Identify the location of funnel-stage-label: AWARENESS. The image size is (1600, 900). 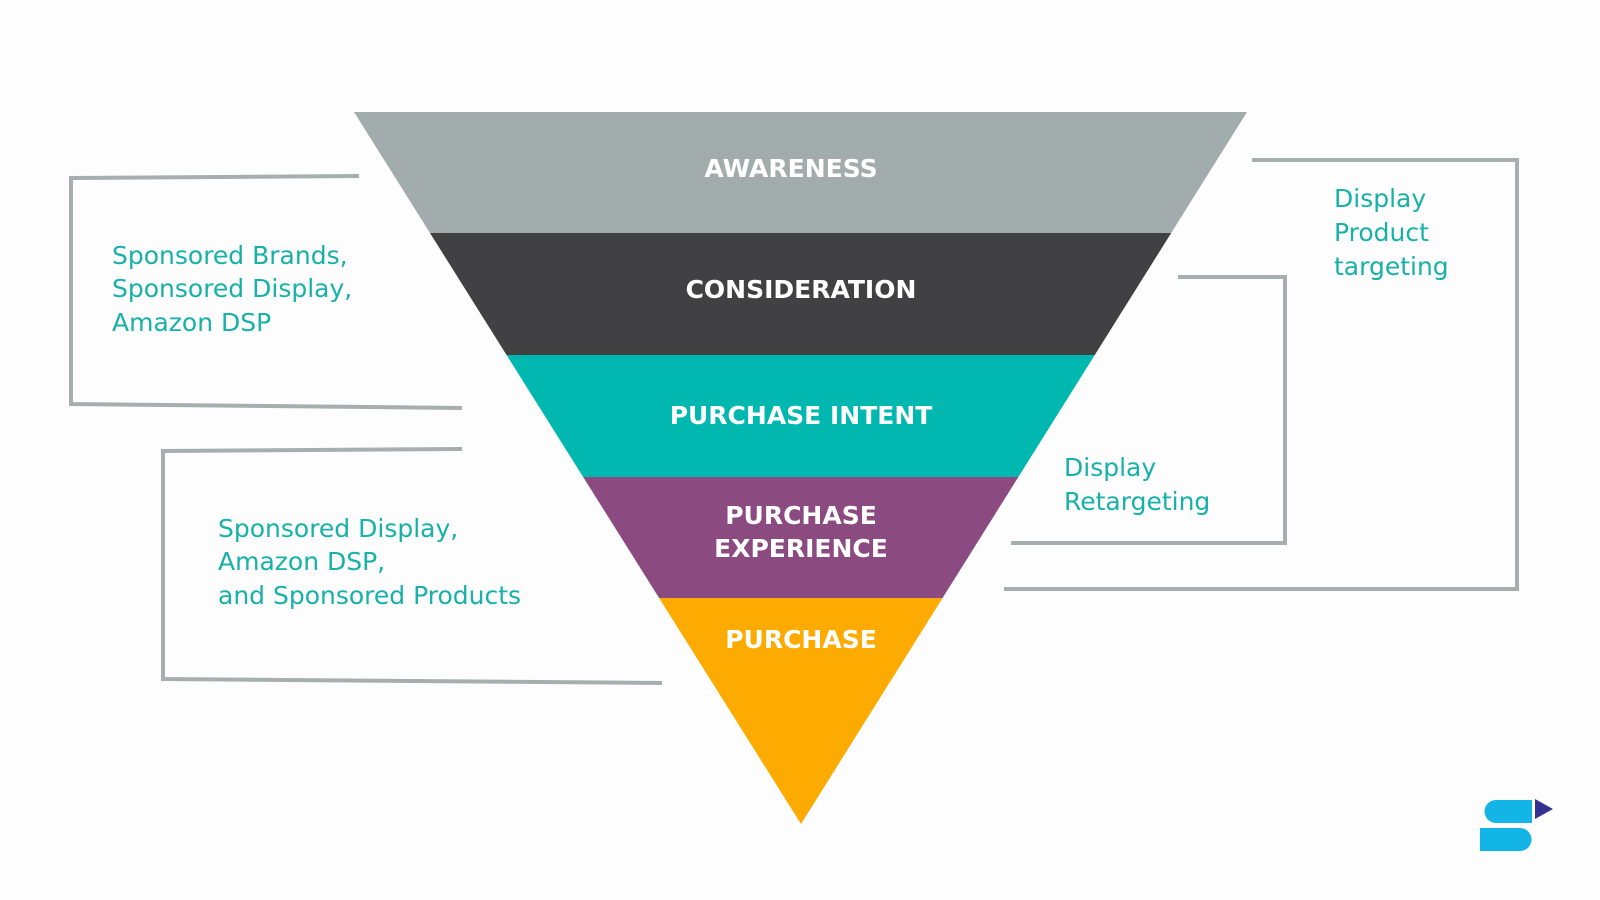
(790, 168).